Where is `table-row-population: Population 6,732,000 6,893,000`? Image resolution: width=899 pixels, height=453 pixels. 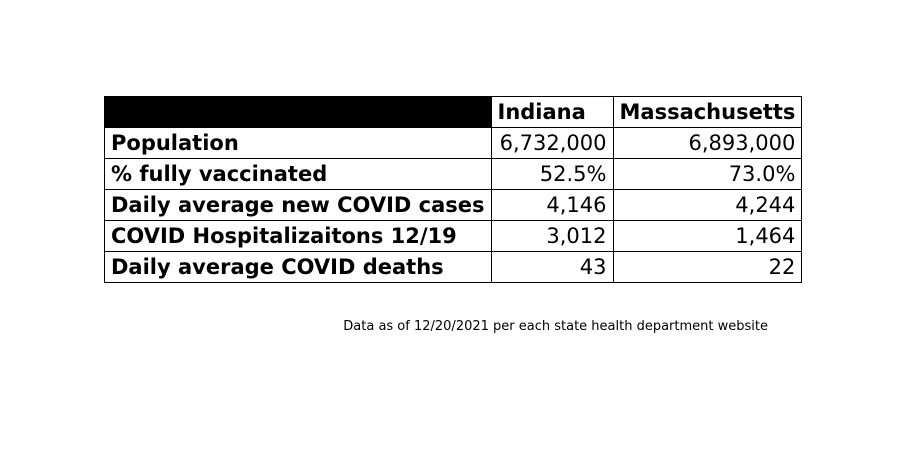
table-row-population: Population 6,732,000 6,893,000 is located at coordinates (453, 143).